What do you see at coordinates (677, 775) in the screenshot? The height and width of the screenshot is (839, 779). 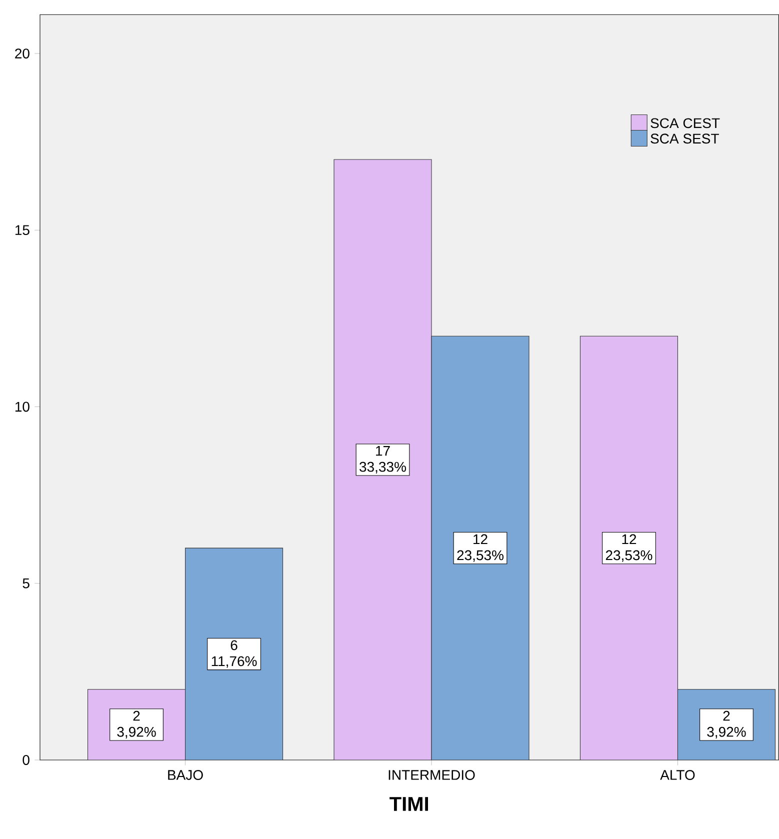 I see `x-tick-label: ALTO` at bounding box center [677, 775].